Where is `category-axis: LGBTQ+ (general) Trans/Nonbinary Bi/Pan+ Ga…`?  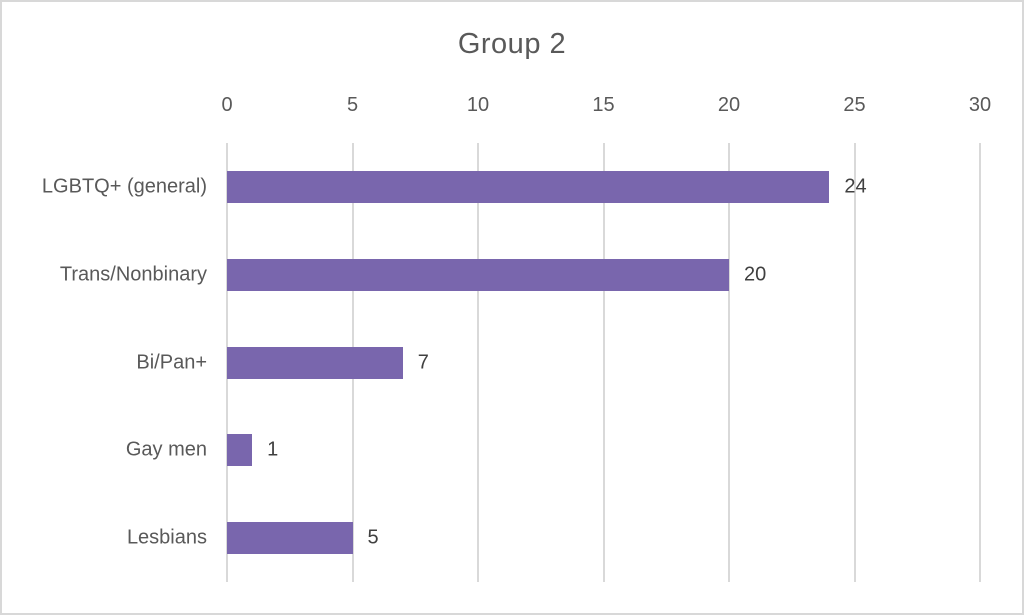
category-axis: LGBTQ+ (general) Trans/Nonbinary Bi/Pan+ Ga… is located at coordinates (104, 362).